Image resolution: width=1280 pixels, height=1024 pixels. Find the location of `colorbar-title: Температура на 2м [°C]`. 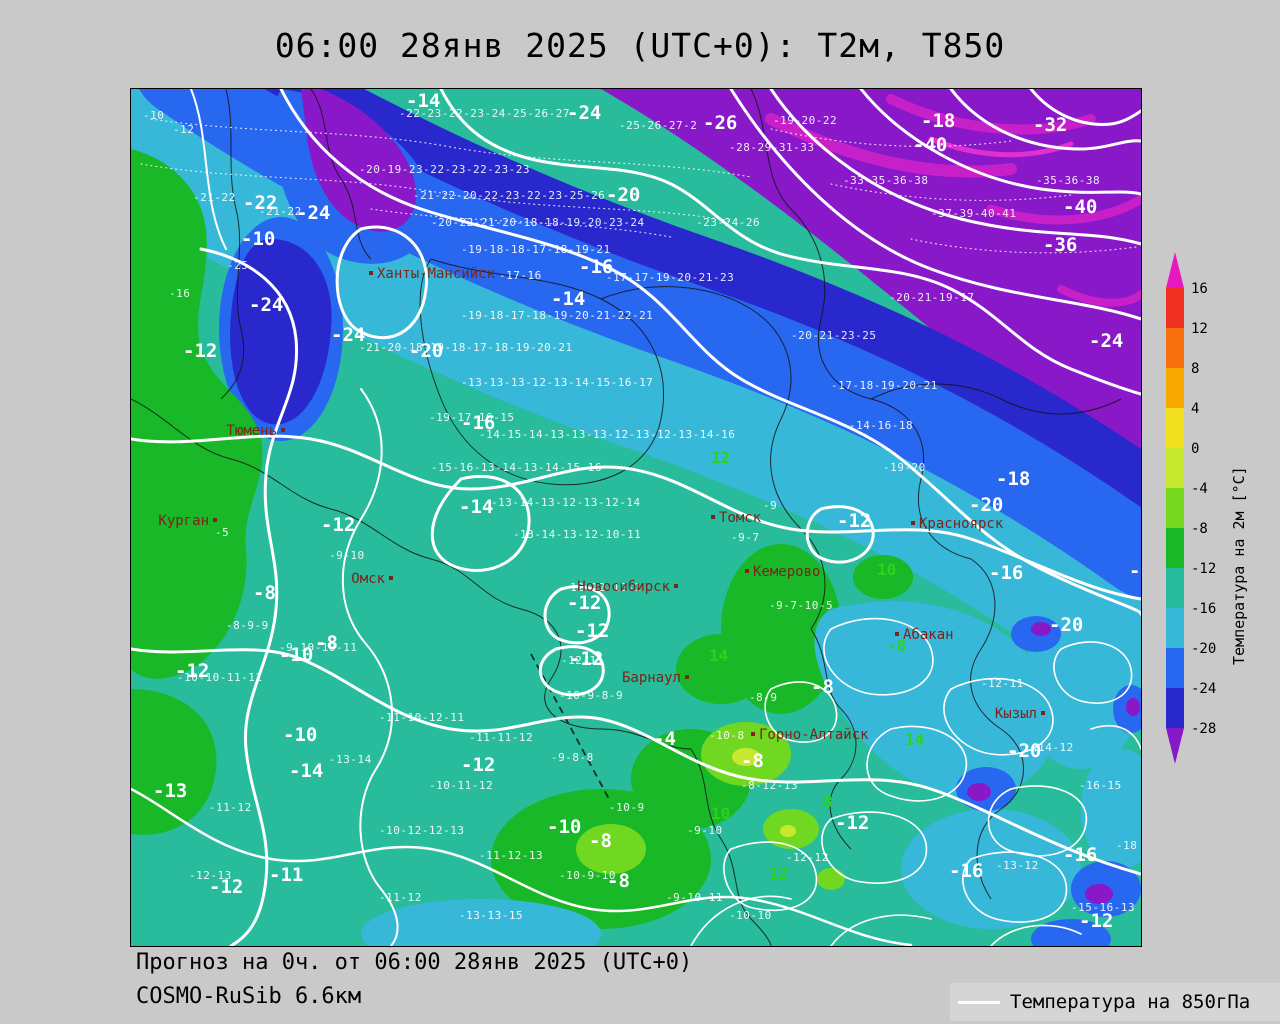

colorbar-title: Температура на 2м [°C] is located at coordinates (1239, 565).